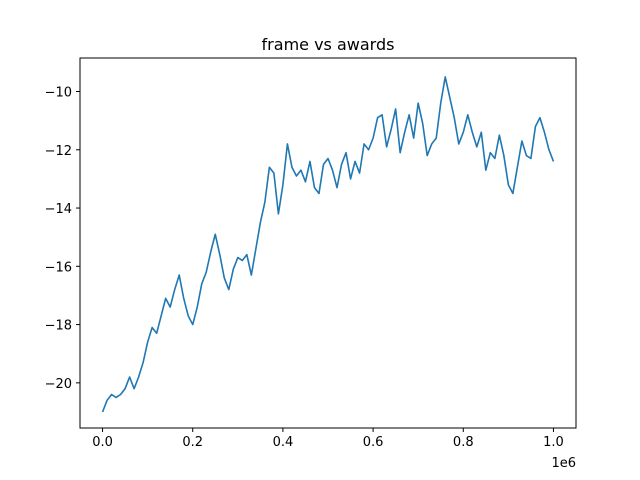 The height and width of the screenshot is (480, 640). Describe the element at coordinates (58, 267) in the screenshot. I see `y-tick-label: −16` at that location.